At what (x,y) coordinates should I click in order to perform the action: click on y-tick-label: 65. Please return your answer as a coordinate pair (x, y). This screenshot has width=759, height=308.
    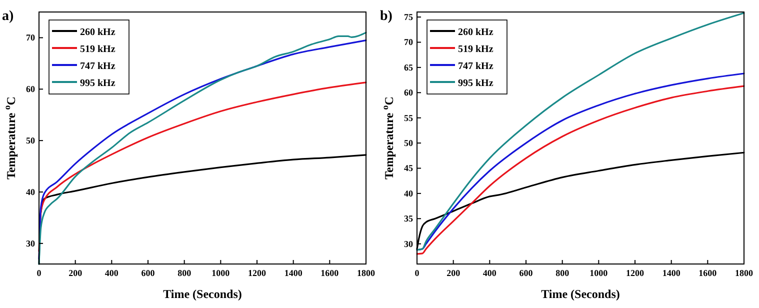
    Looking at the image, I should click on (409, 67).